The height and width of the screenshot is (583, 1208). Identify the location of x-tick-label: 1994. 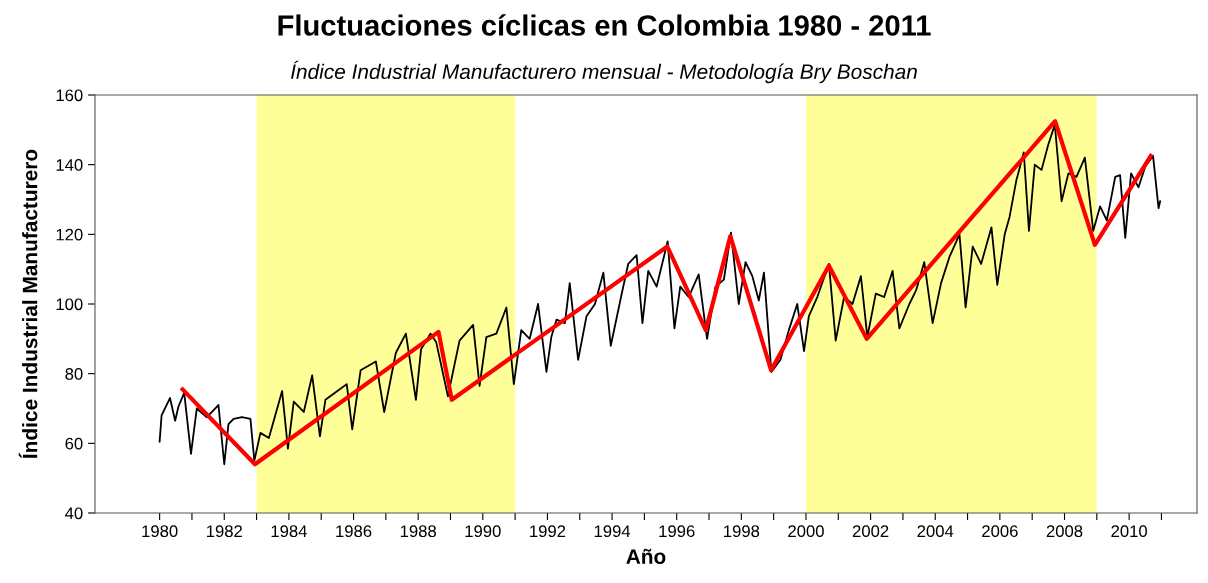
(612, 531).